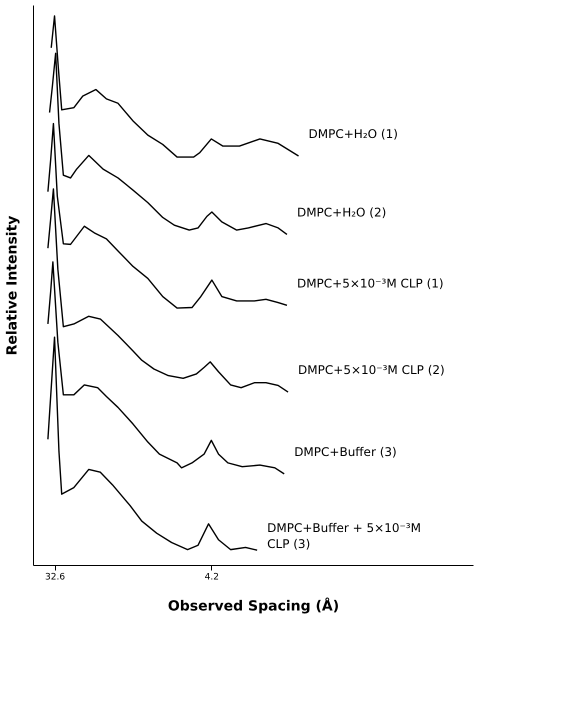  I want to click on series-label: DMPC+5×10⁻³M CLP (1), so click(370, 283).